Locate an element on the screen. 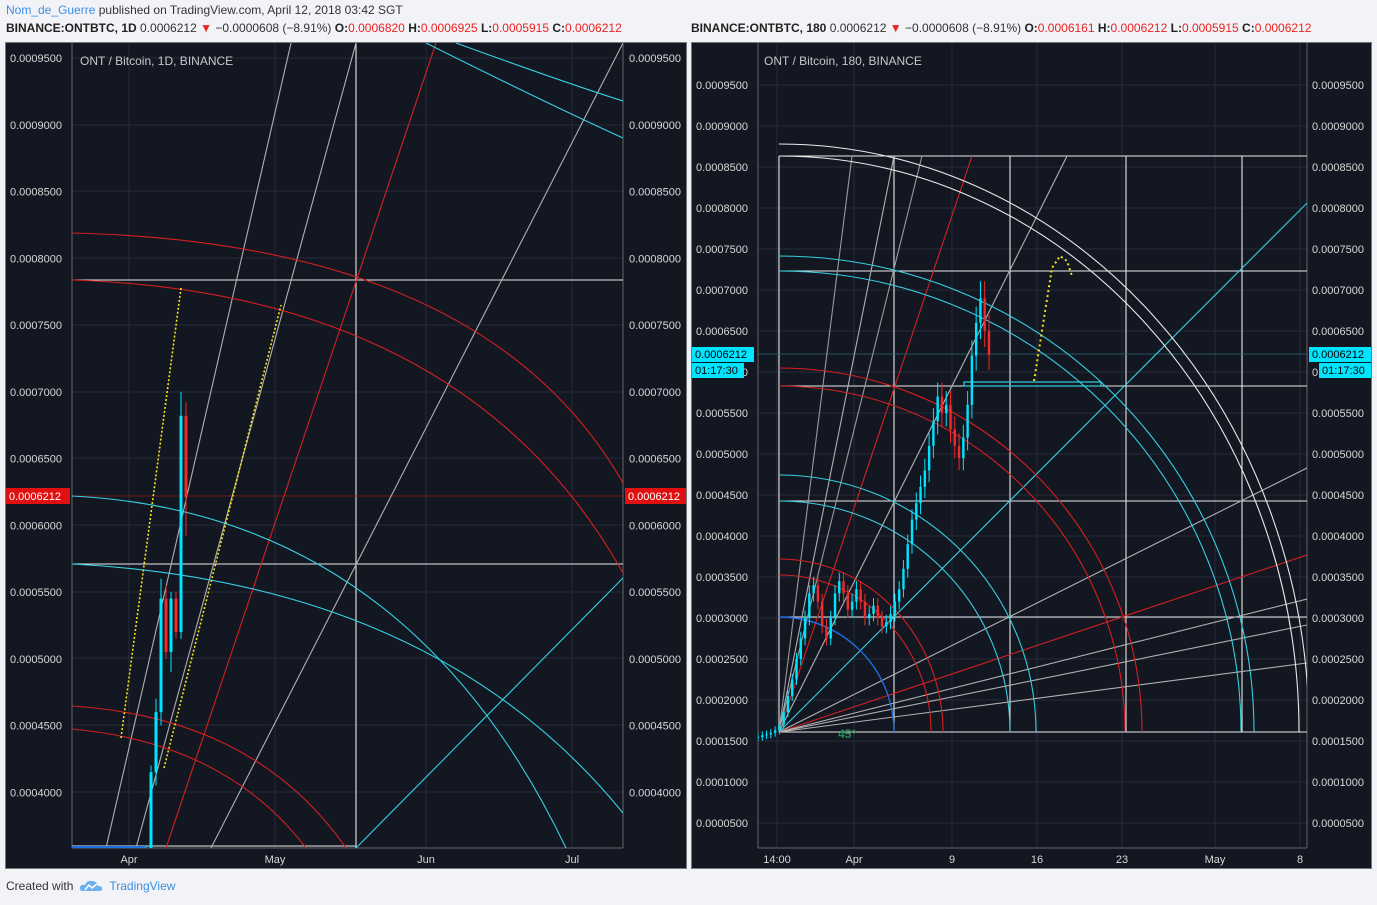  price-tick-label: 0.0008500 is located at coordinates (1338, 168).